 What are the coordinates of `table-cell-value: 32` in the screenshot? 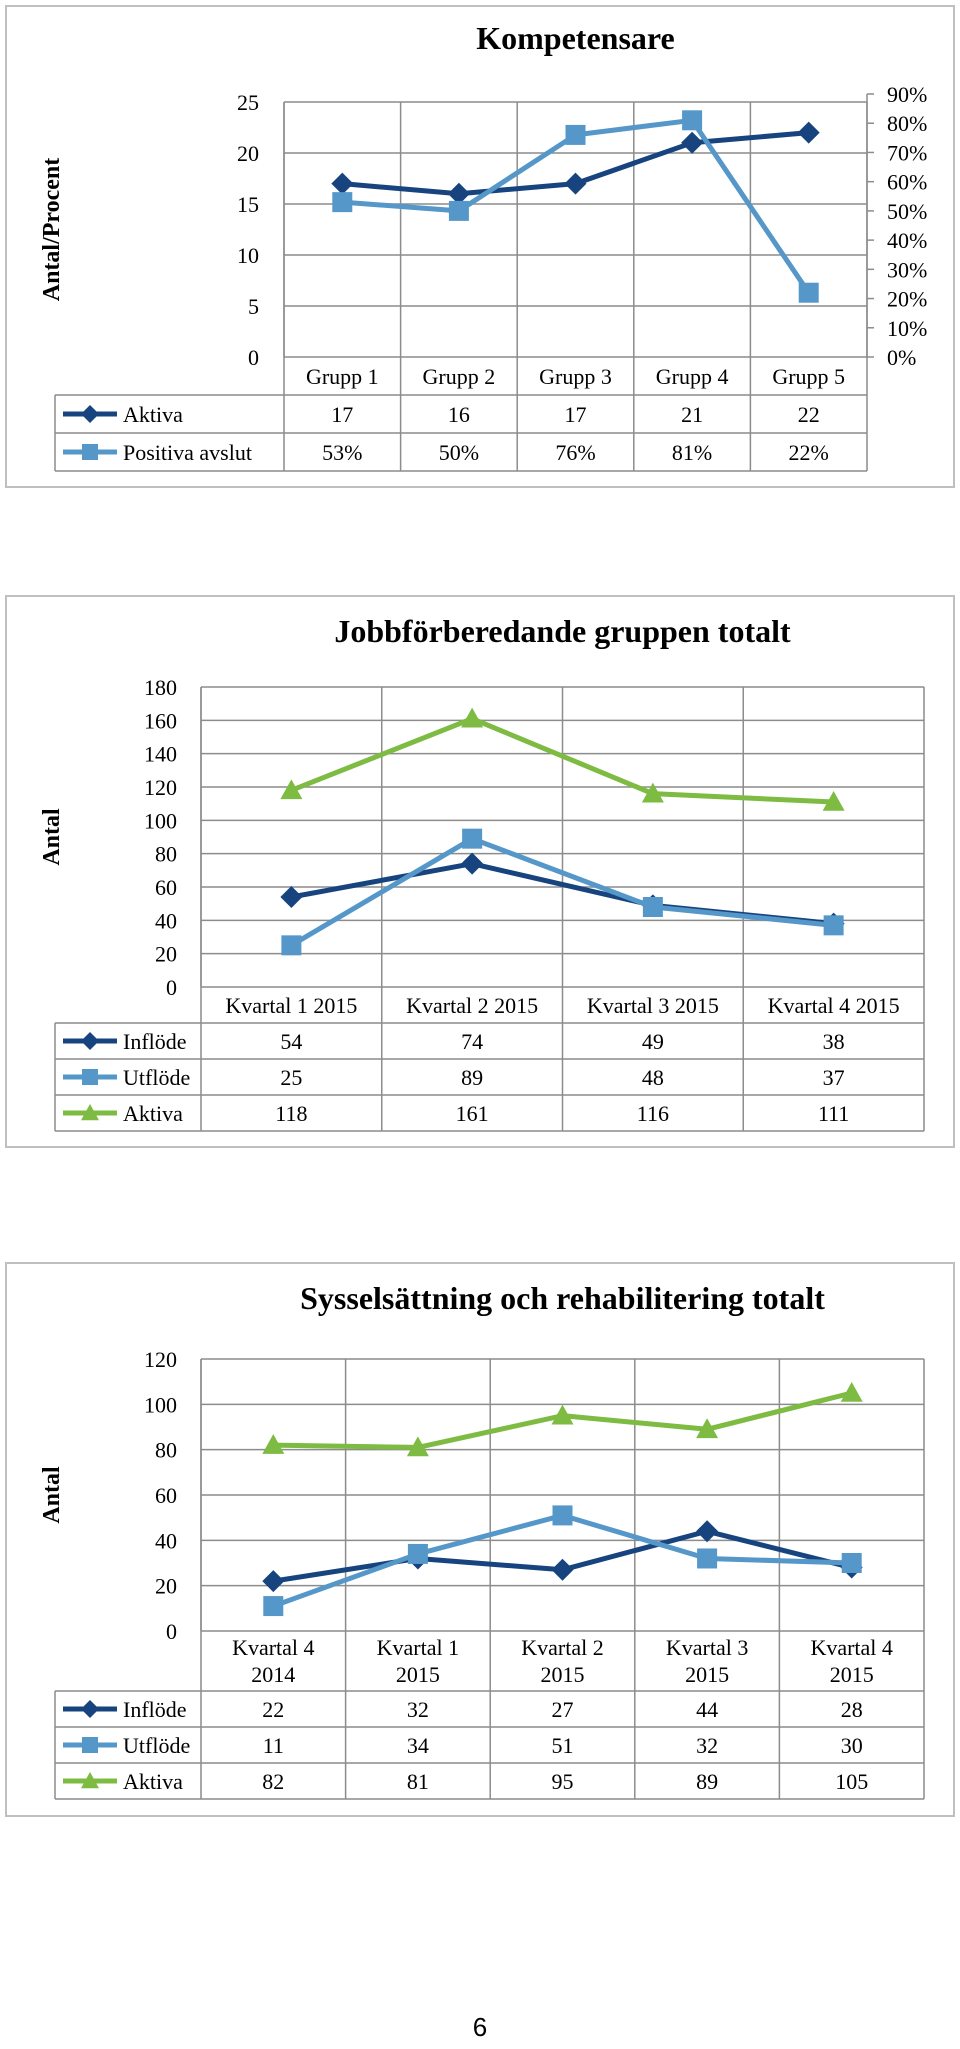 It's located at (707, 1745).